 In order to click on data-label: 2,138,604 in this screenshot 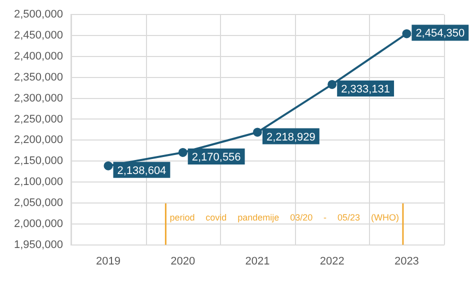, I will do `click(141, 170)`.